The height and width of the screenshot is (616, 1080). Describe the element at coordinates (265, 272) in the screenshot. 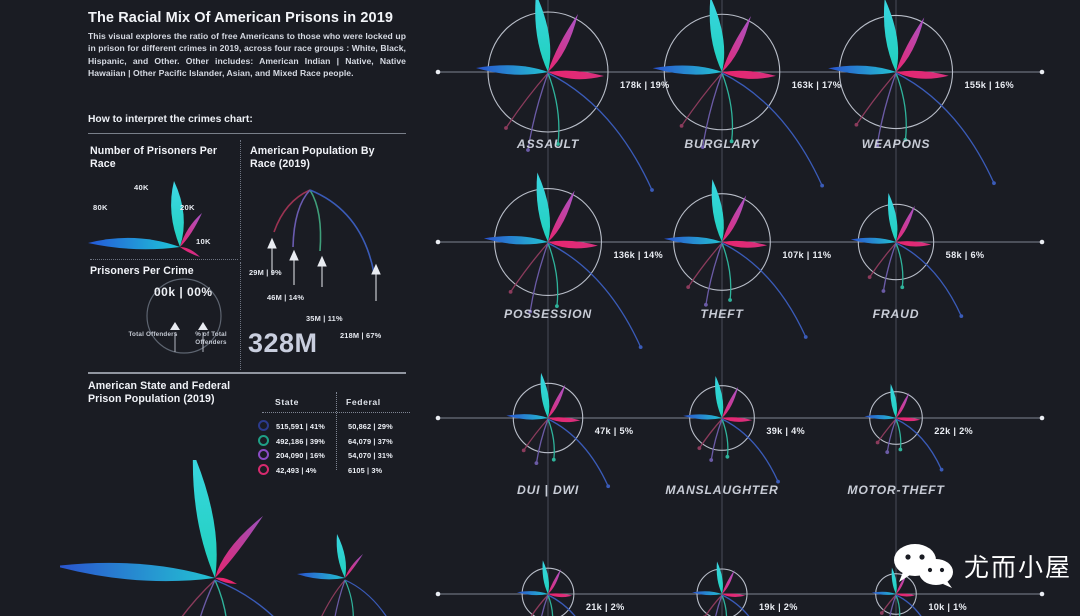

I see `legend-population-entry-0: 29M | 9%` at that location.